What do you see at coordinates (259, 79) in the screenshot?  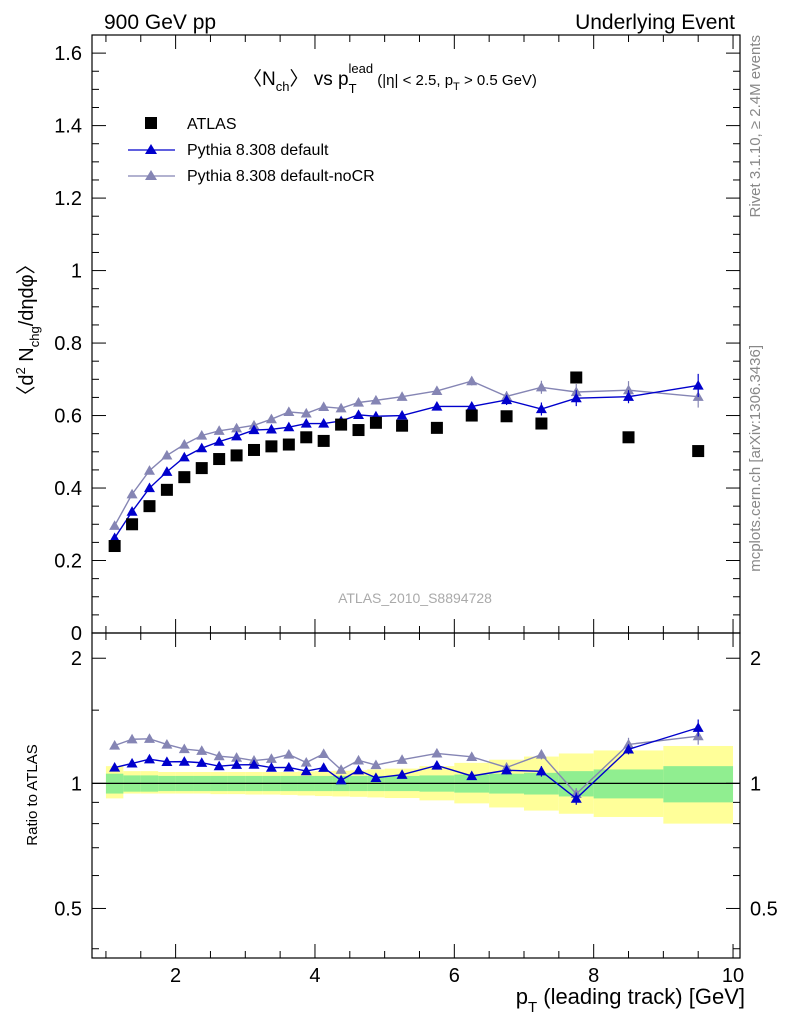 I see `title-n: 〈N` at bounding box center [259, 79].